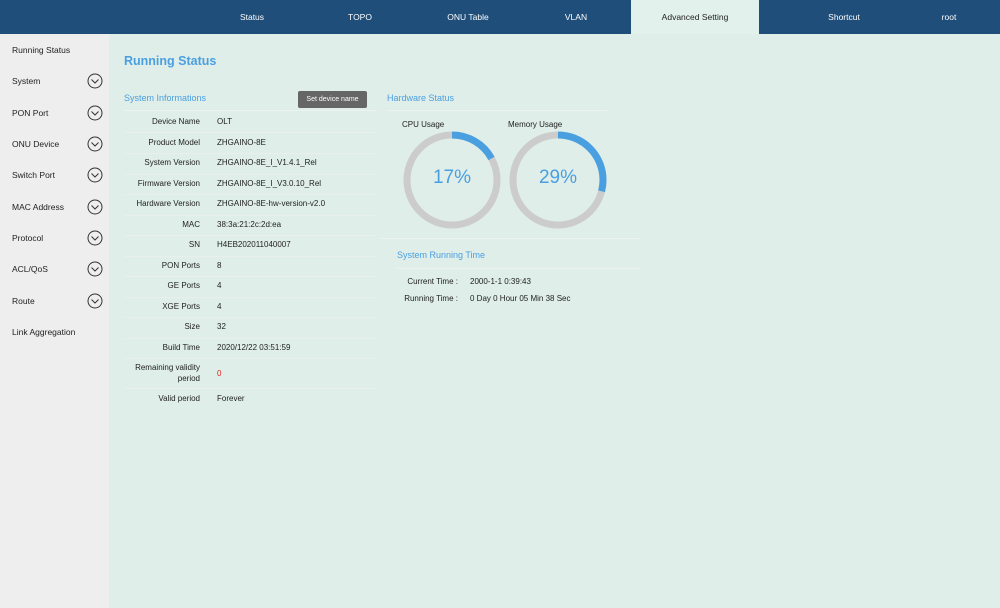  Describe the element at coordinates (254, 244) in the screenshot. I see `info-value: H4EB202011040007` at that location.